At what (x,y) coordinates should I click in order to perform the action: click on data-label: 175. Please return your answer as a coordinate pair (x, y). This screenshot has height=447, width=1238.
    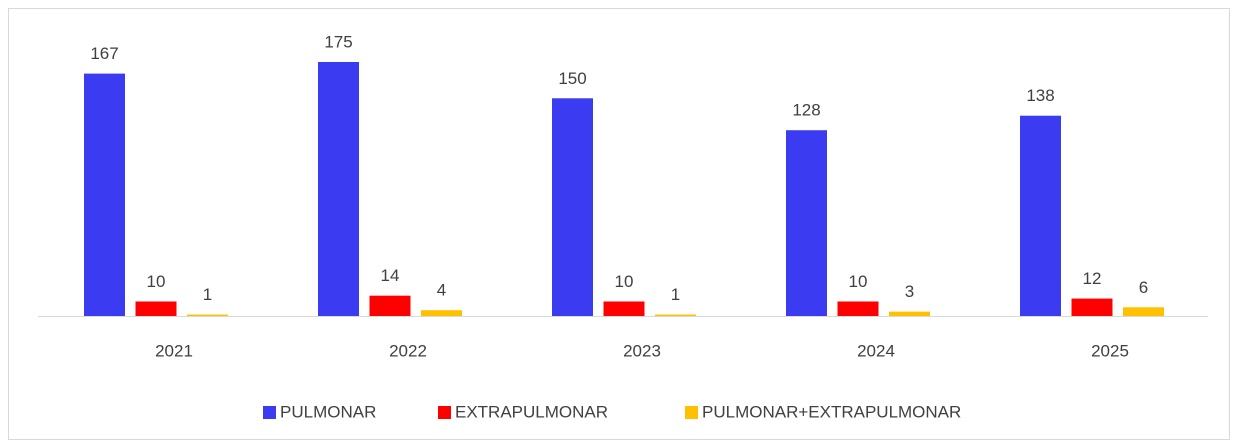
    Looking at the image, I should click on (338, 41).